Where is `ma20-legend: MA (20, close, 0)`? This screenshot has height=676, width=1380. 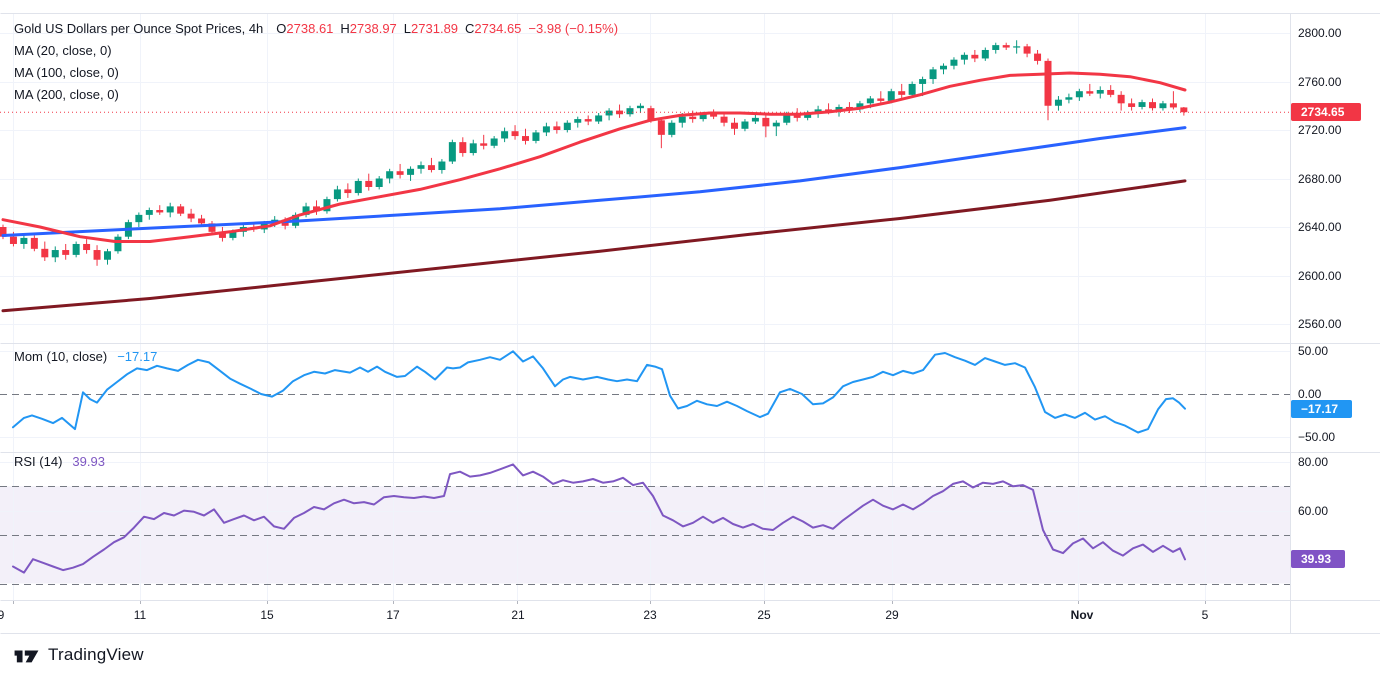 ma20-legend: MA (20, close, 0) is located at coordinates (63, 50).